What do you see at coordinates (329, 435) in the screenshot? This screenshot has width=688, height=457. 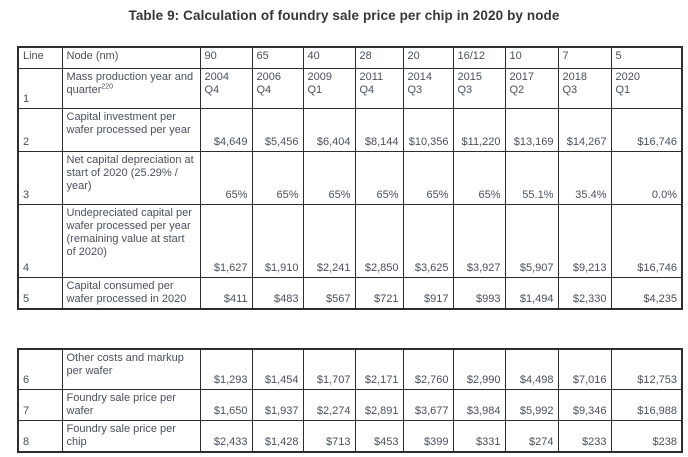 I see `value-cell: $713` at bounding box center [329, 435].